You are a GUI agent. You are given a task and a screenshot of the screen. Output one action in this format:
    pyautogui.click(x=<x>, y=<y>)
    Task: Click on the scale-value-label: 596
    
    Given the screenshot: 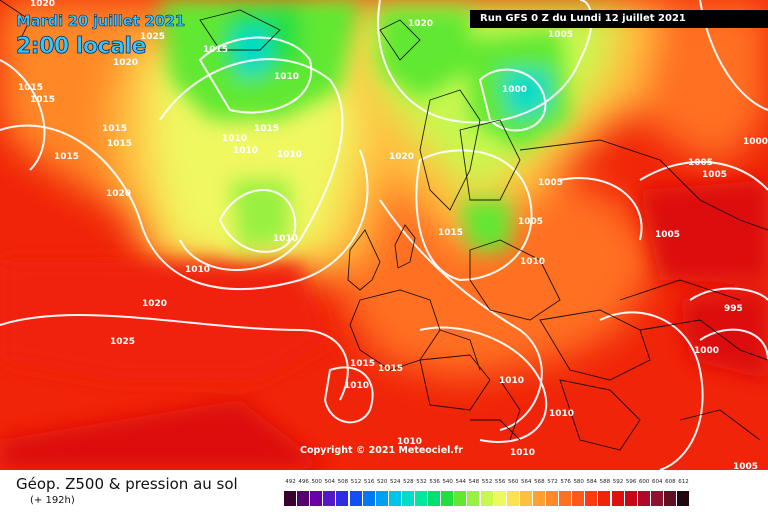 What is the action you would take?
    pyautogui.click(x=631, y=482)
    